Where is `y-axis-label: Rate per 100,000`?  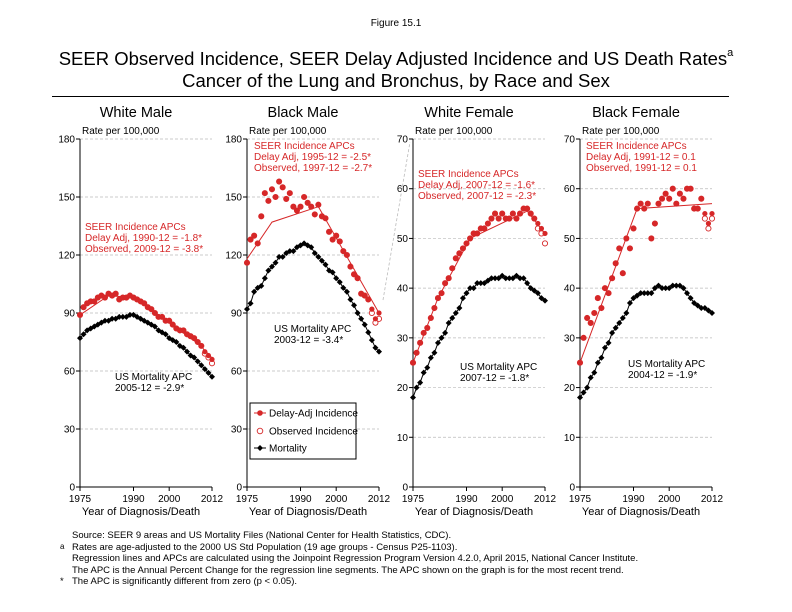 y-axis-label: Rate per 100,000 is located at coordinates (288, 131).